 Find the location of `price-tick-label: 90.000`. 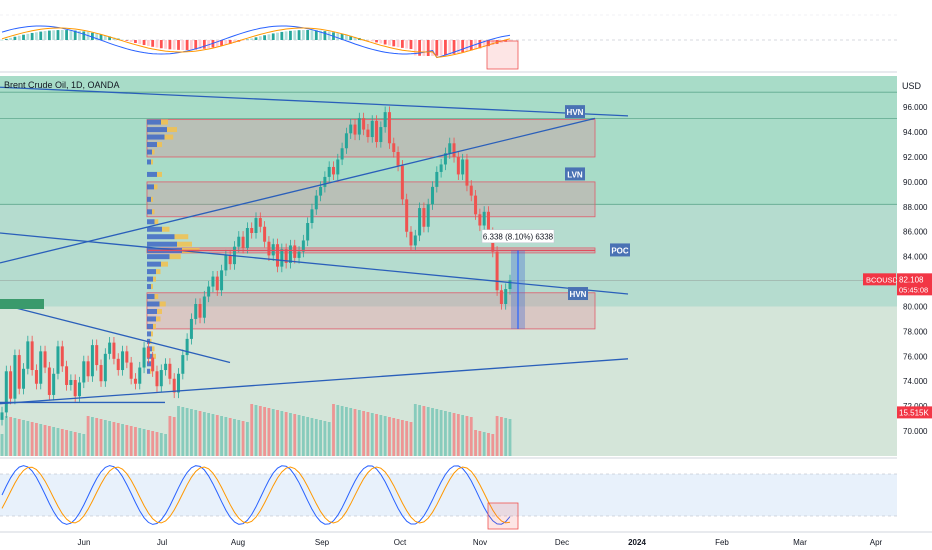

price-tick-label: 90.000 is located at coordinates (915, 182).